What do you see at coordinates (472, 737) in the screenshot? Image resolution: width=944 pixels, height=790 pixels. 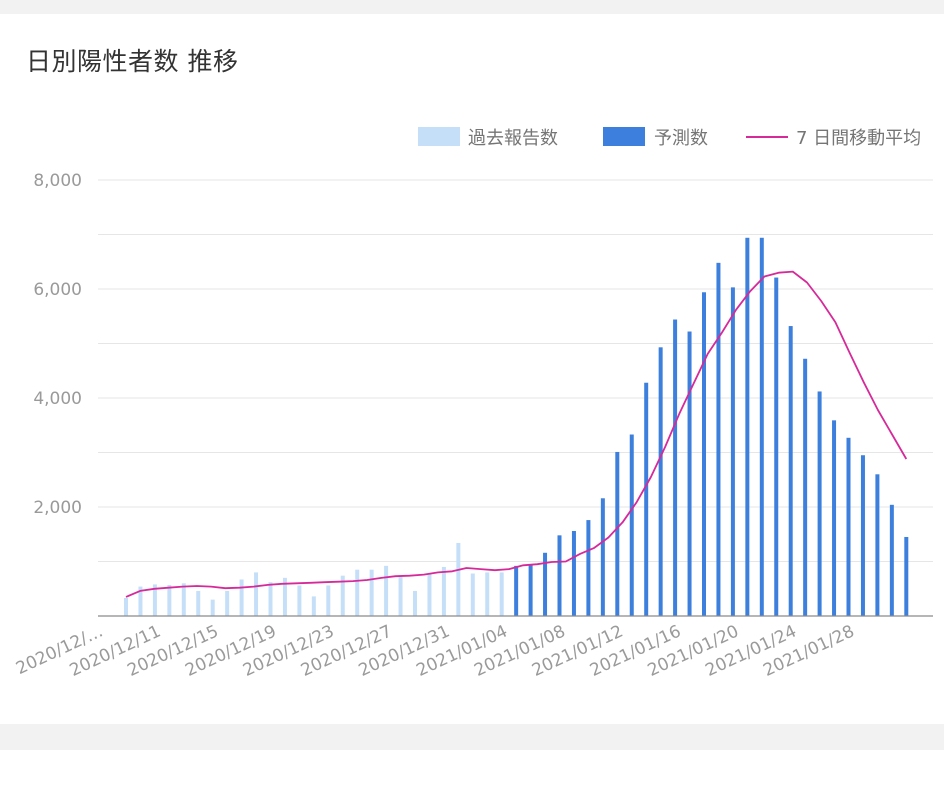 I see `bottom-band` at bounding box center [472, 737].